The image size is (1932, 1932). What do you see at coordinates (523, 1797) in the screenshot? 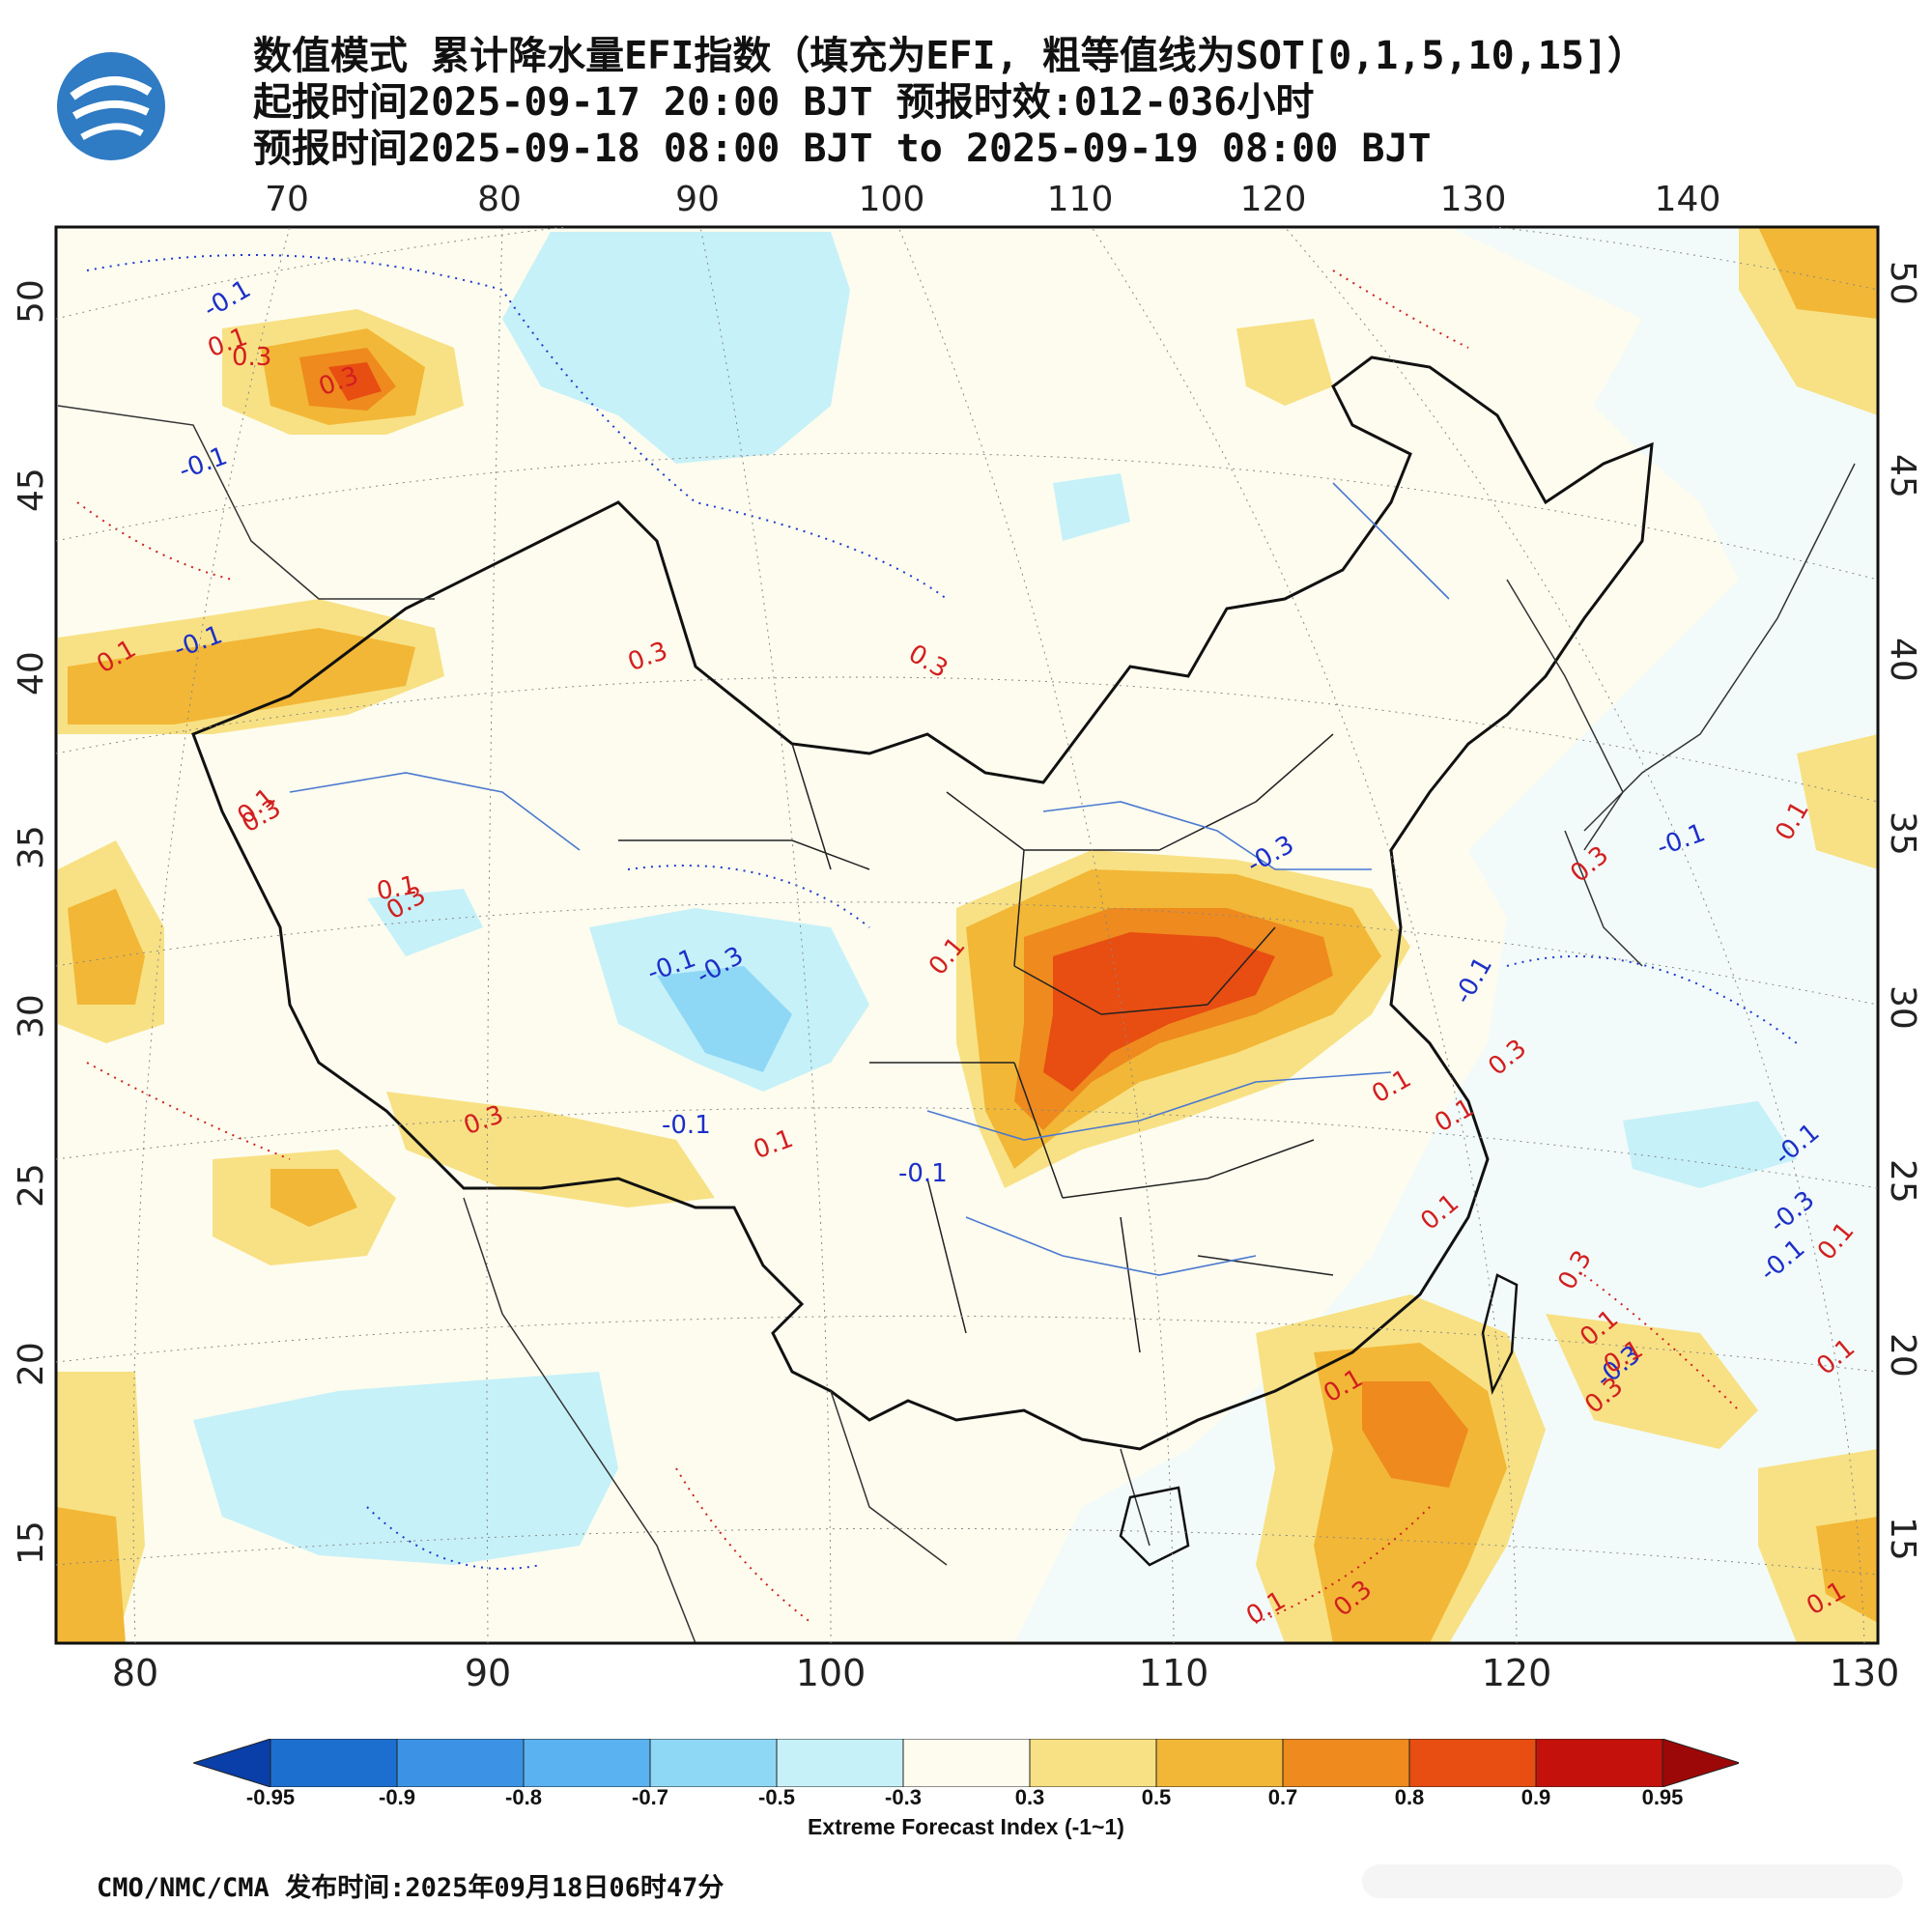
I see `colorbar-tick-label: -0.8` at bounding box center [523, 1797].